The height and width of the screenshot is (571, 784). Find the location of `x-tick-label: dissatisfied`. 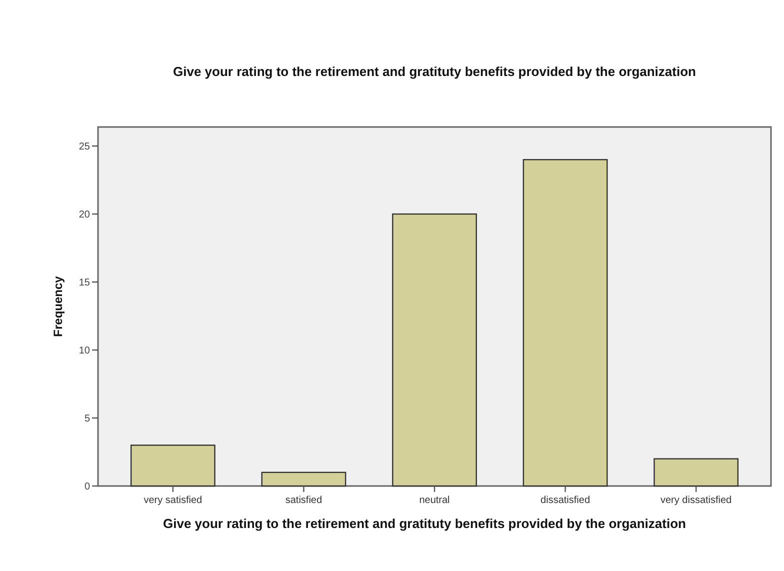

x-tick-label: dissatisfied is located at coordinates (565, 500).